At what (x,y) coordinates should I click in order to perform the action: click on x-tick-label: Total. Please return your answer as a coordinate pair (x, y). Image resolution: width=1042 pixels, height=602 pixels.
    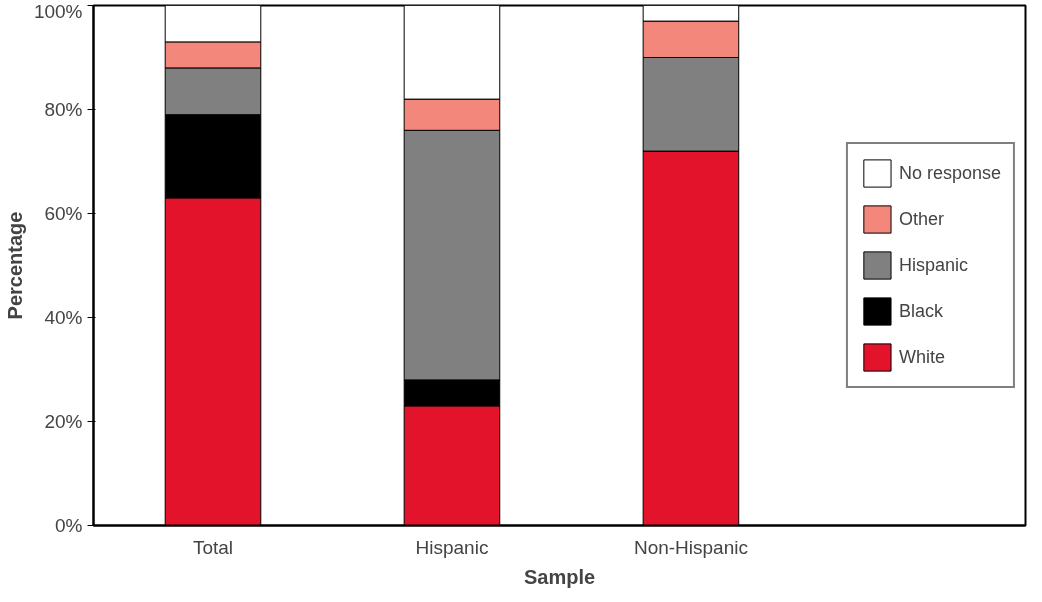
    Looking at the image, I should click on (213, 547).